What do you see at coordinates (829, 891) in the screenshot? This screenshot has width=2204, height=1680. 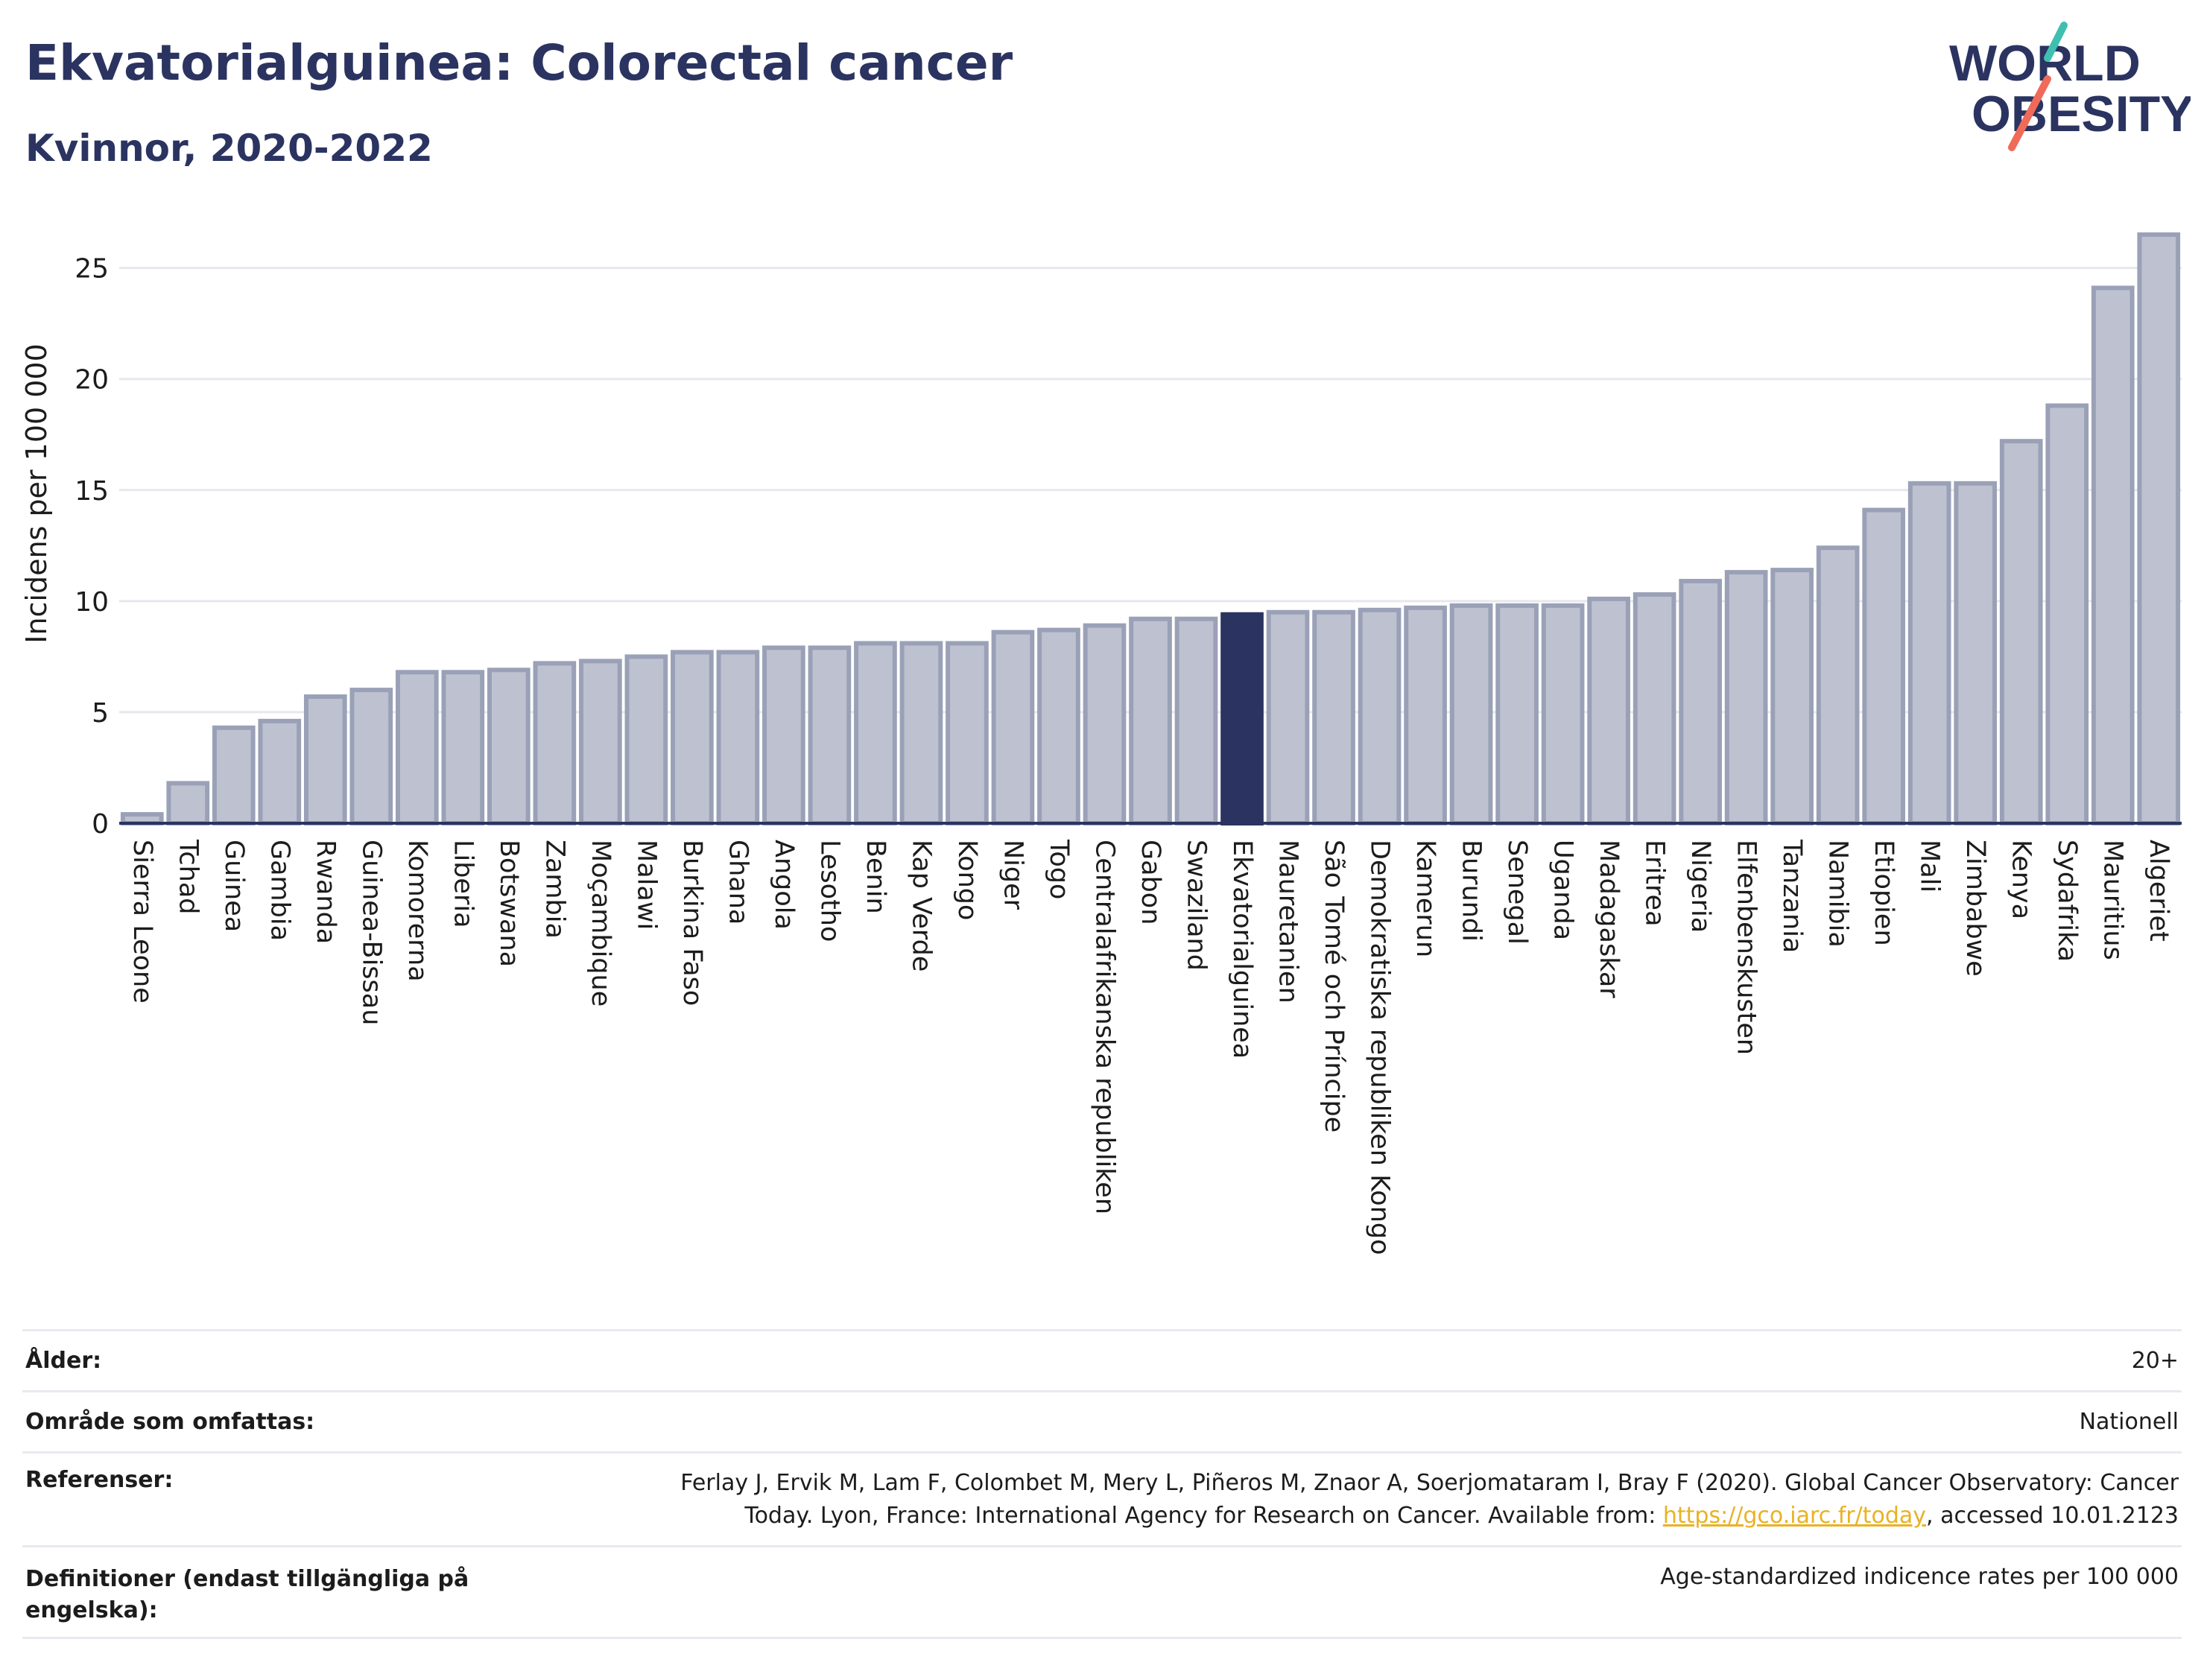 I see `x-tick-label: Lesotho` at bounding box center [829, 891].